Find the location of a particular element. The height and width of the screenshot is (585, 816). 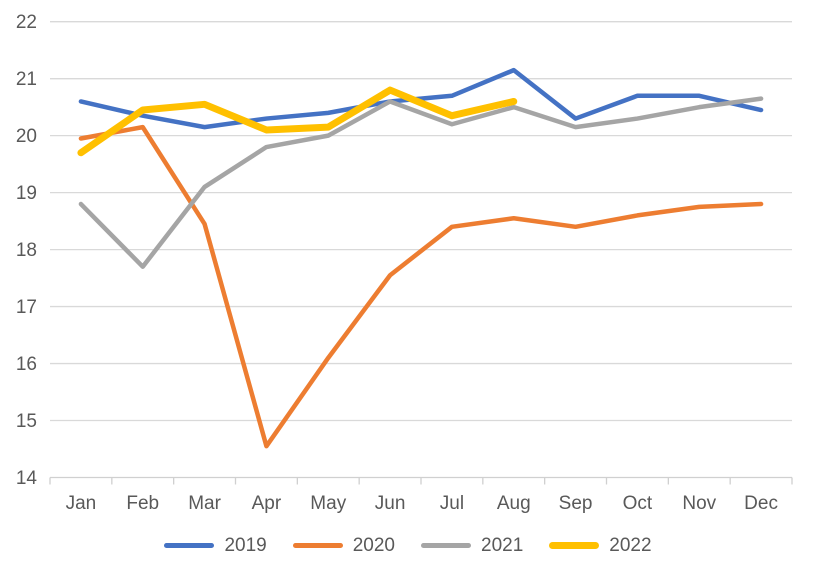

x-axis-label: Dec is located at coordinates (761, 503).